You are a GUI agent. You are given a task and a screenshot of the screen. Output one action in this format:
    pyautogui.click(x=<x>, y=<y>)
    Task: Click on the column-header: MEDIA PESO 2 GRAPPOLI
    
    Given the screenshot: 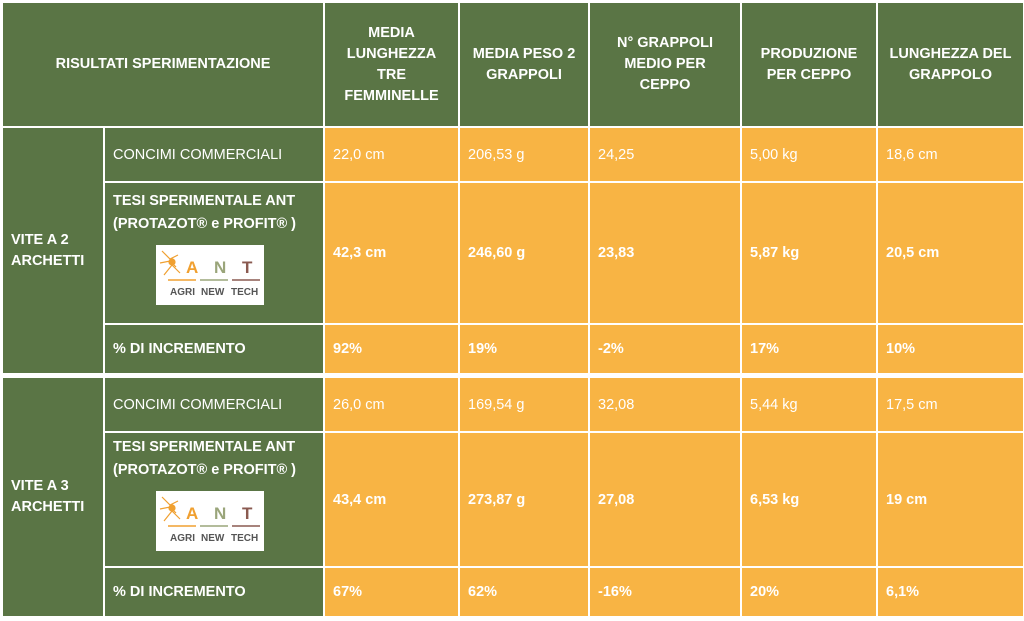 What is the action you would take?
    pyautogui.click(x=524, y=64)
    